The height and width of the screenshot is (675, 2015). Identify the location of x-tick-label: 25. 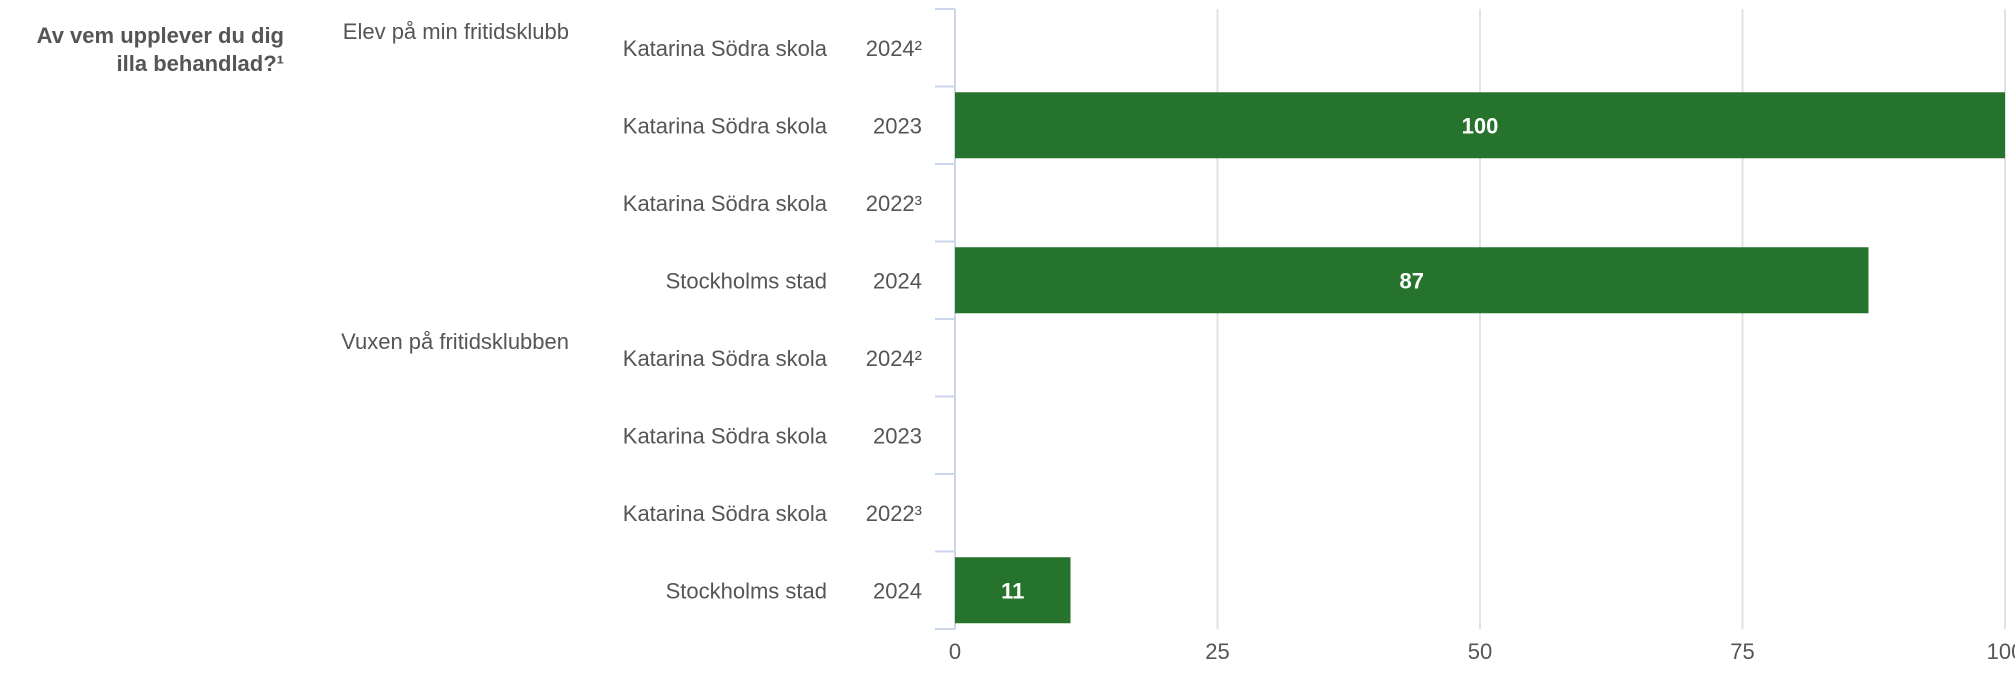
(1217, 651).